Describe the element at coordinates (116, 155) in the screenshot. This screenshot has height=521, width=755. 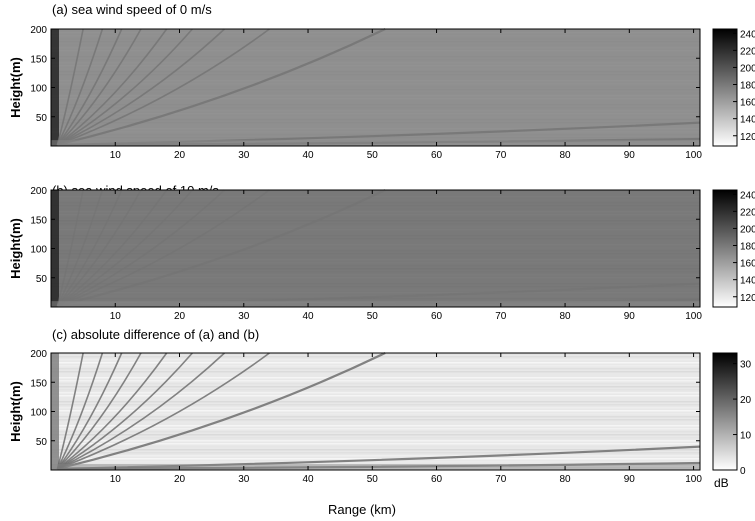
I see `x-tick-label: 10` at that location.